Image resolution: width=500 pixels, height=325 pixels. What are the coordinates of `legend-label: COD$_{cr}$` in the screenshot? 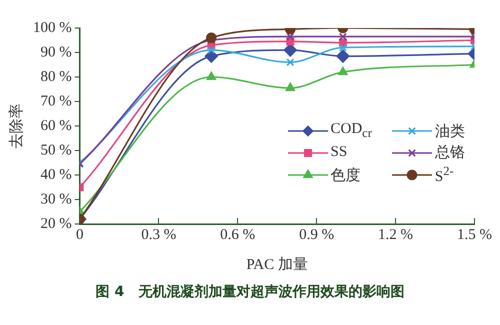 It's located at (351, 131).